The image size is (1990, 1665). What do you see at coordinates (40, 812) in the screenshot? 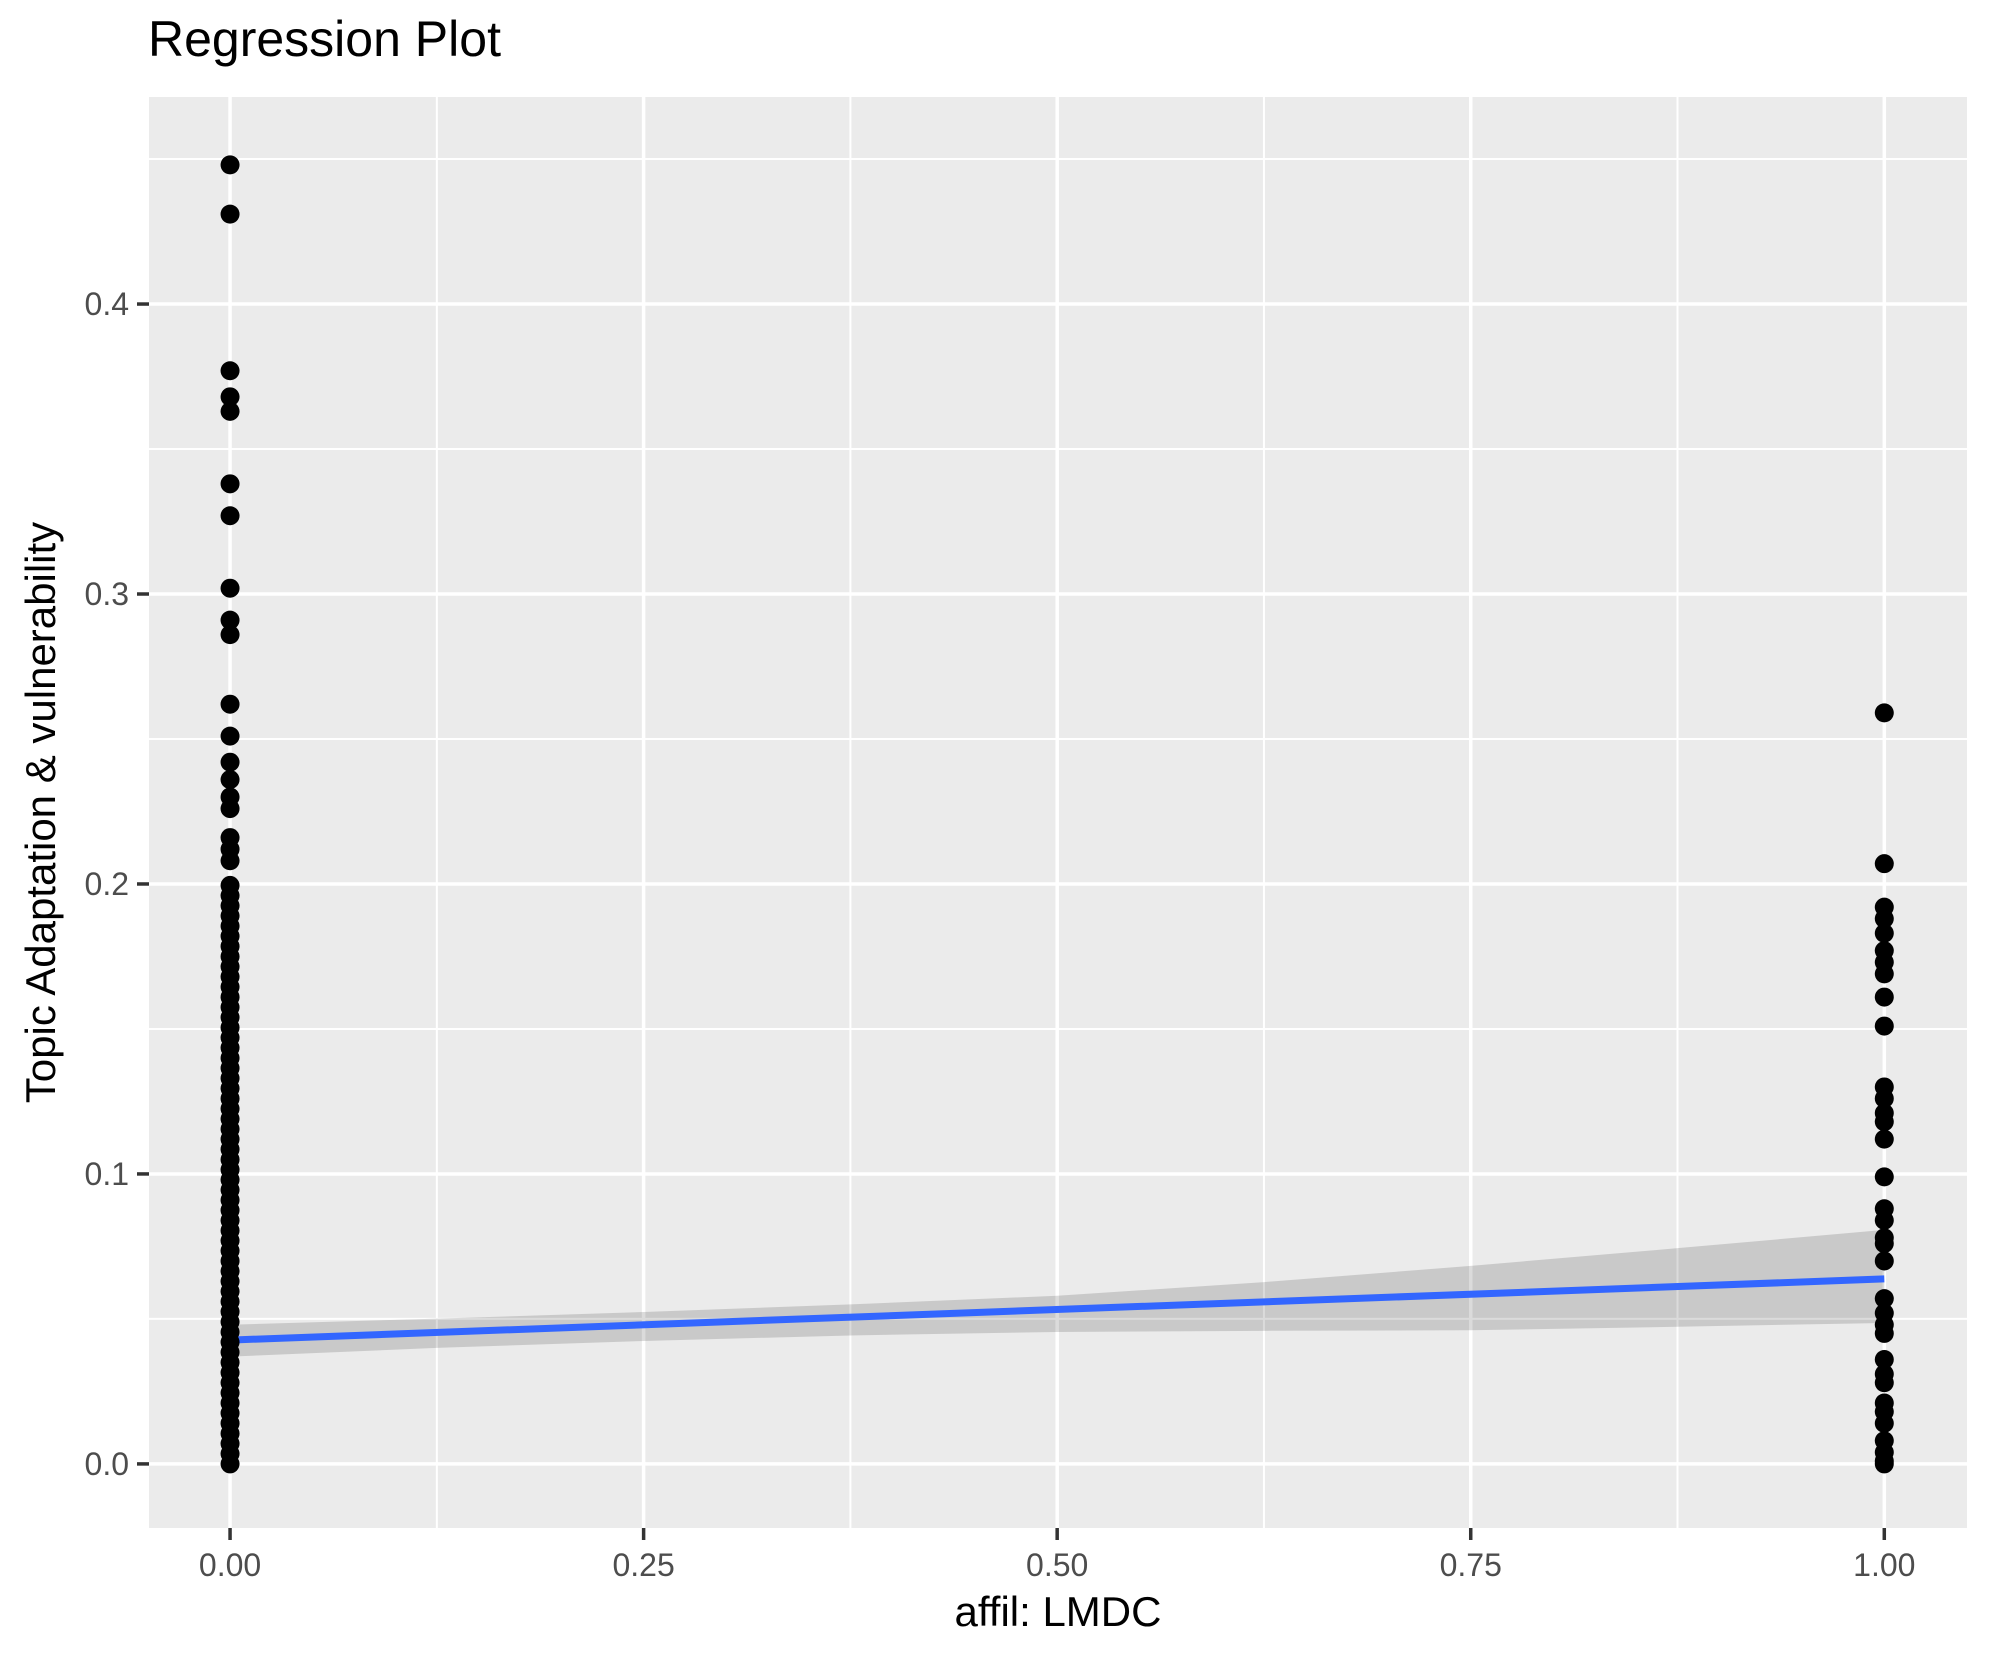
I see `y-axis-title: Topic Adaptation & vulnerability` at bounding box center [40, 812].